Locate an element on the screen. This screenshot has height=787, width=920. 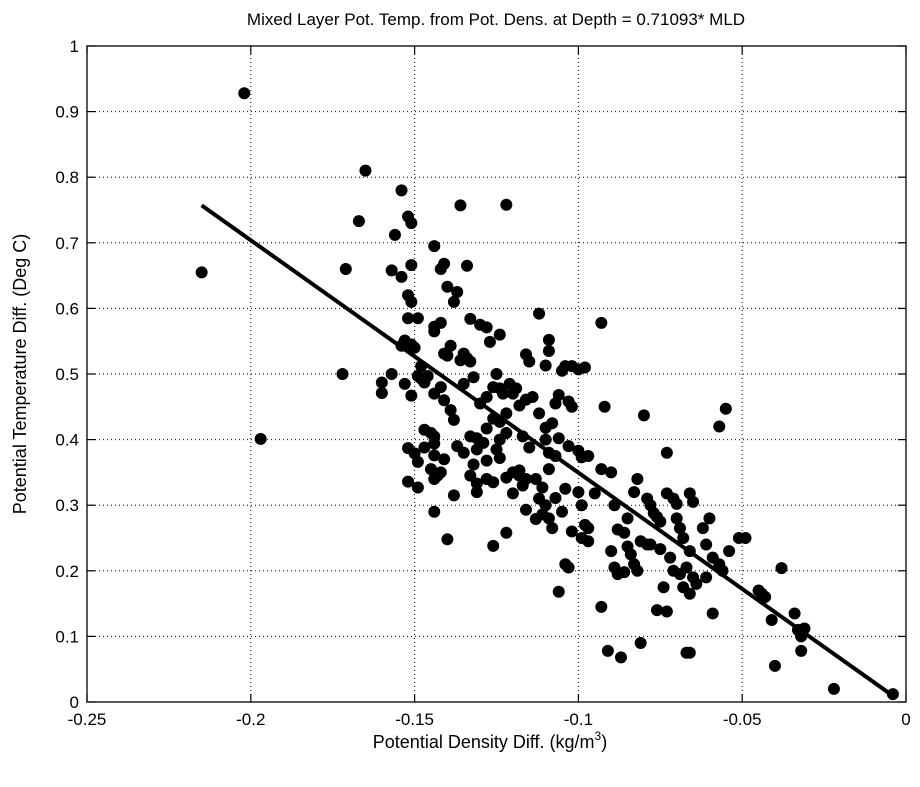
y-tick-label: 0.7 is located at coordinates (67, 243).